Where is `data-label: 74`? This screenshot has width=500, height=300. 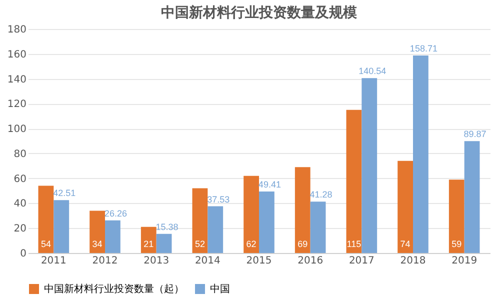 data-label: 74 is located at coordinates (405, 244).